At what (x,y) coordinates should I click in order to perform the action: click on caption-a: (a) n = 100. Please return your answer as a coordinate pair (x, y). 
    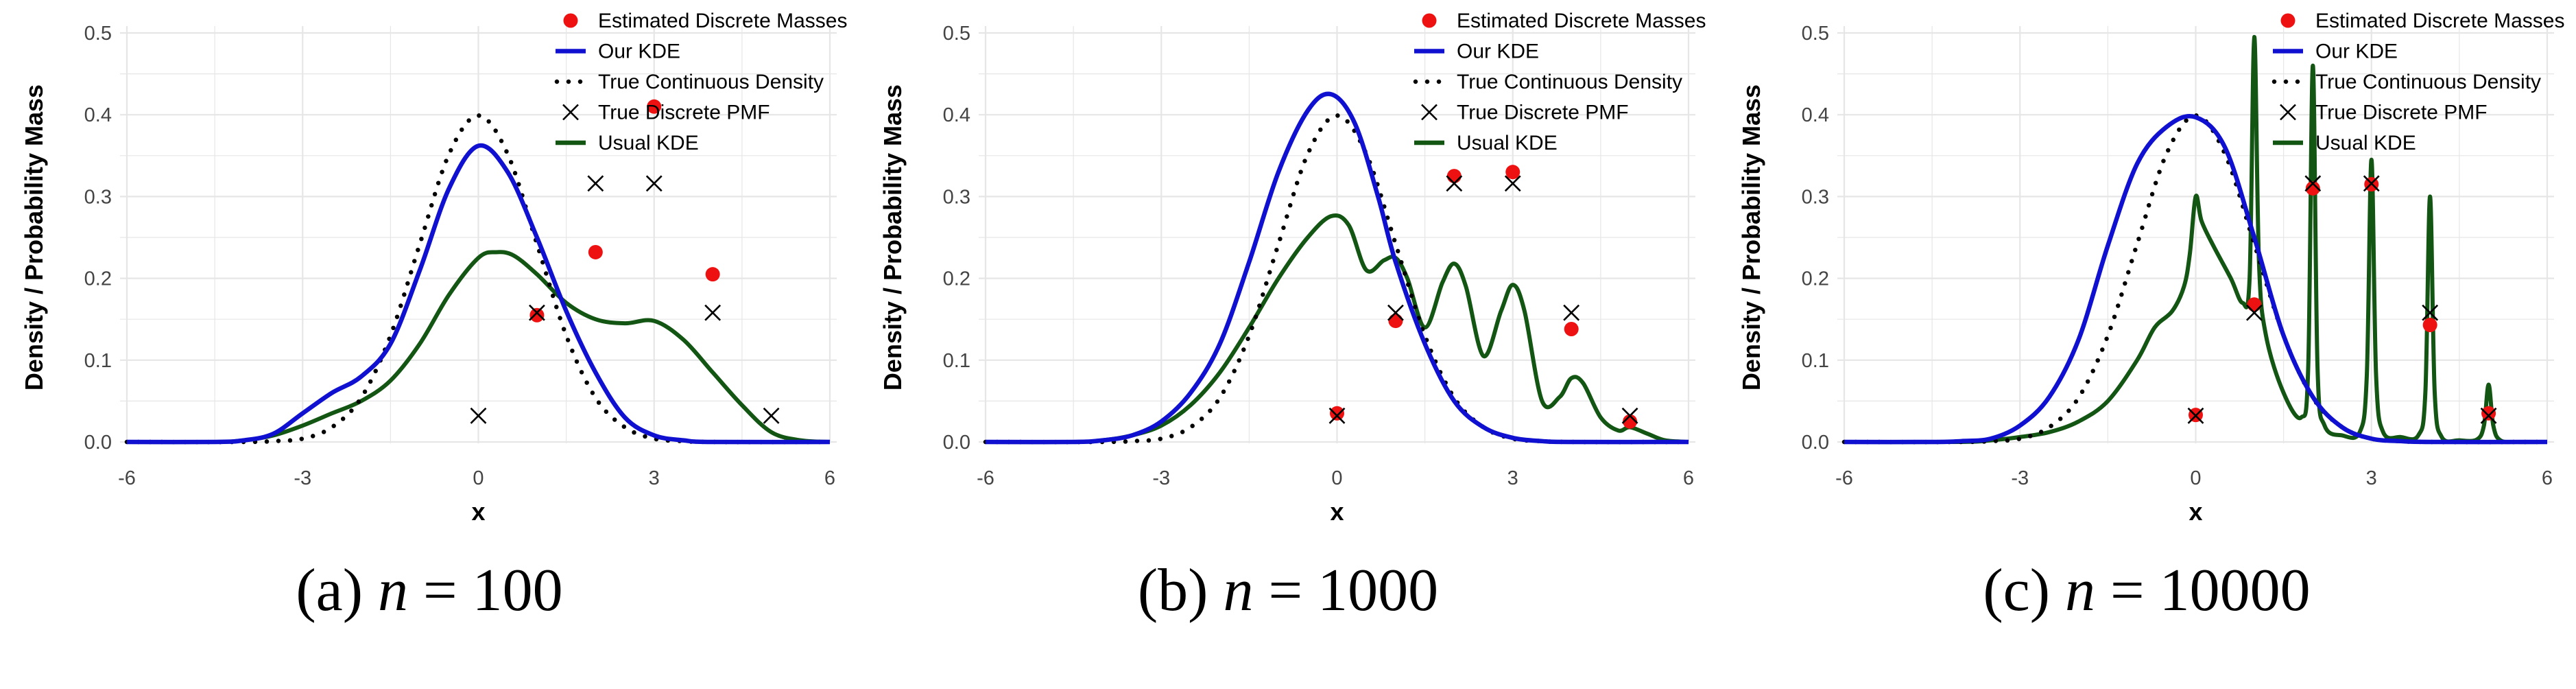
    Looking at the image, I should click on (429, 597).